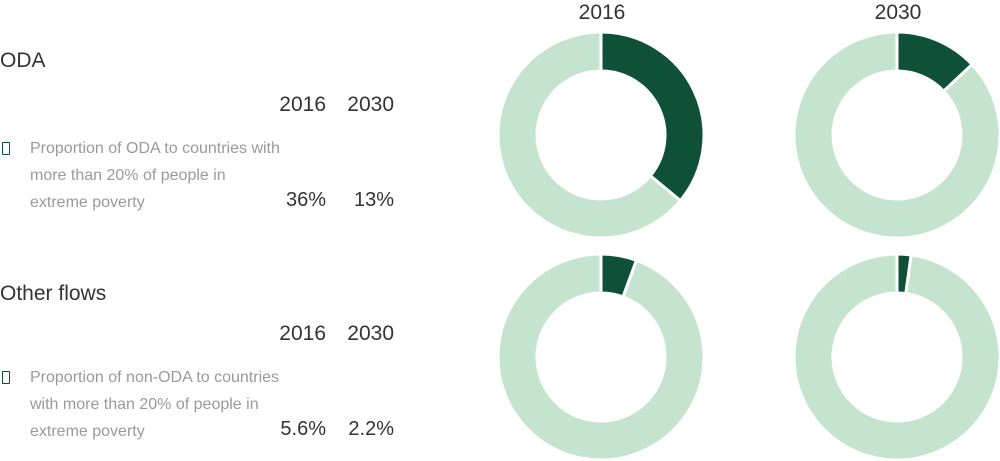 Image resolution: width=1000 pixels, height=461 pixels. I want to click on donut-oda-2030, so click(896, 135).